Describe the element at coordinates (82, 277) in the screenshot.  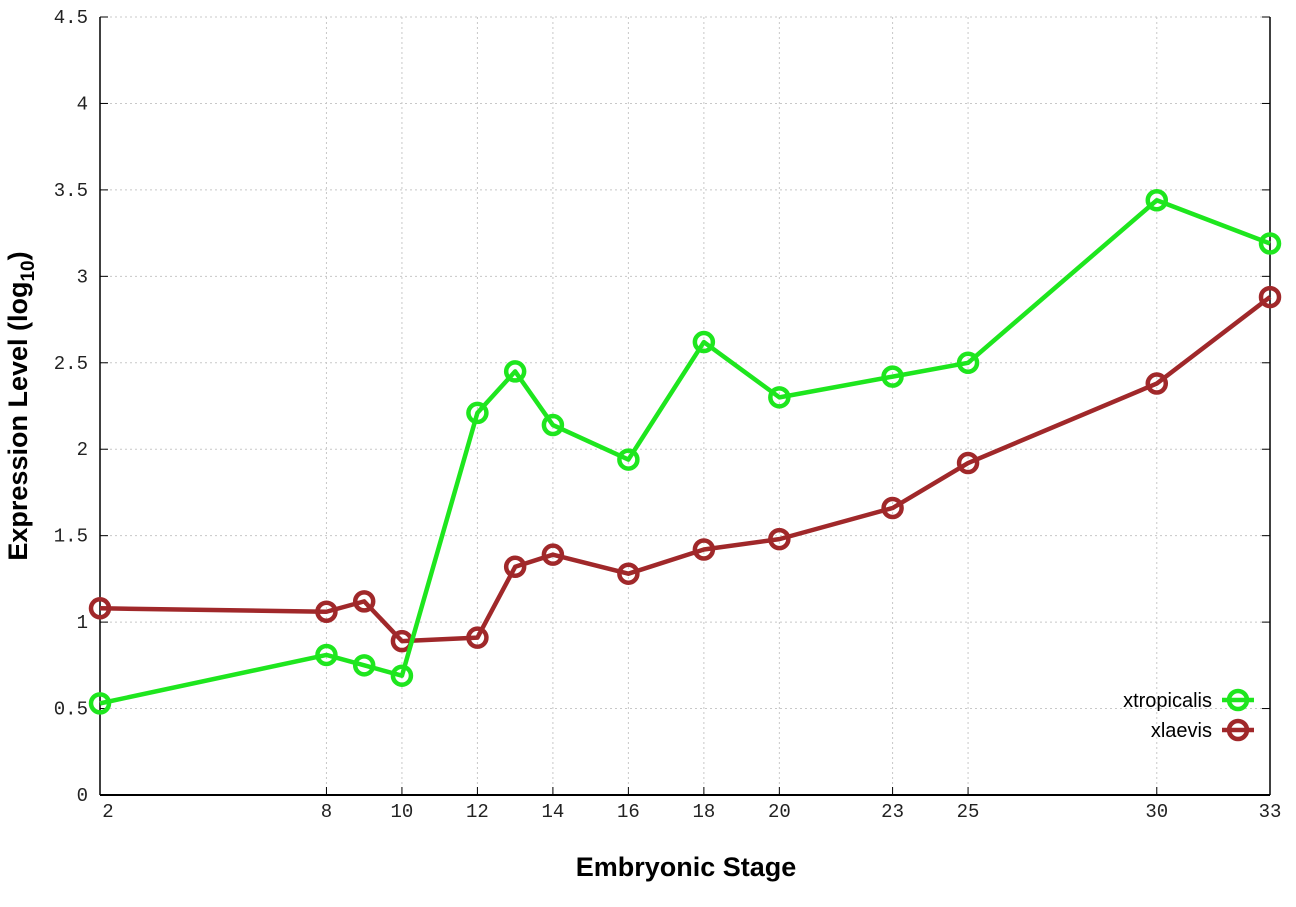
I see `y-tick-label: 3` at that location.